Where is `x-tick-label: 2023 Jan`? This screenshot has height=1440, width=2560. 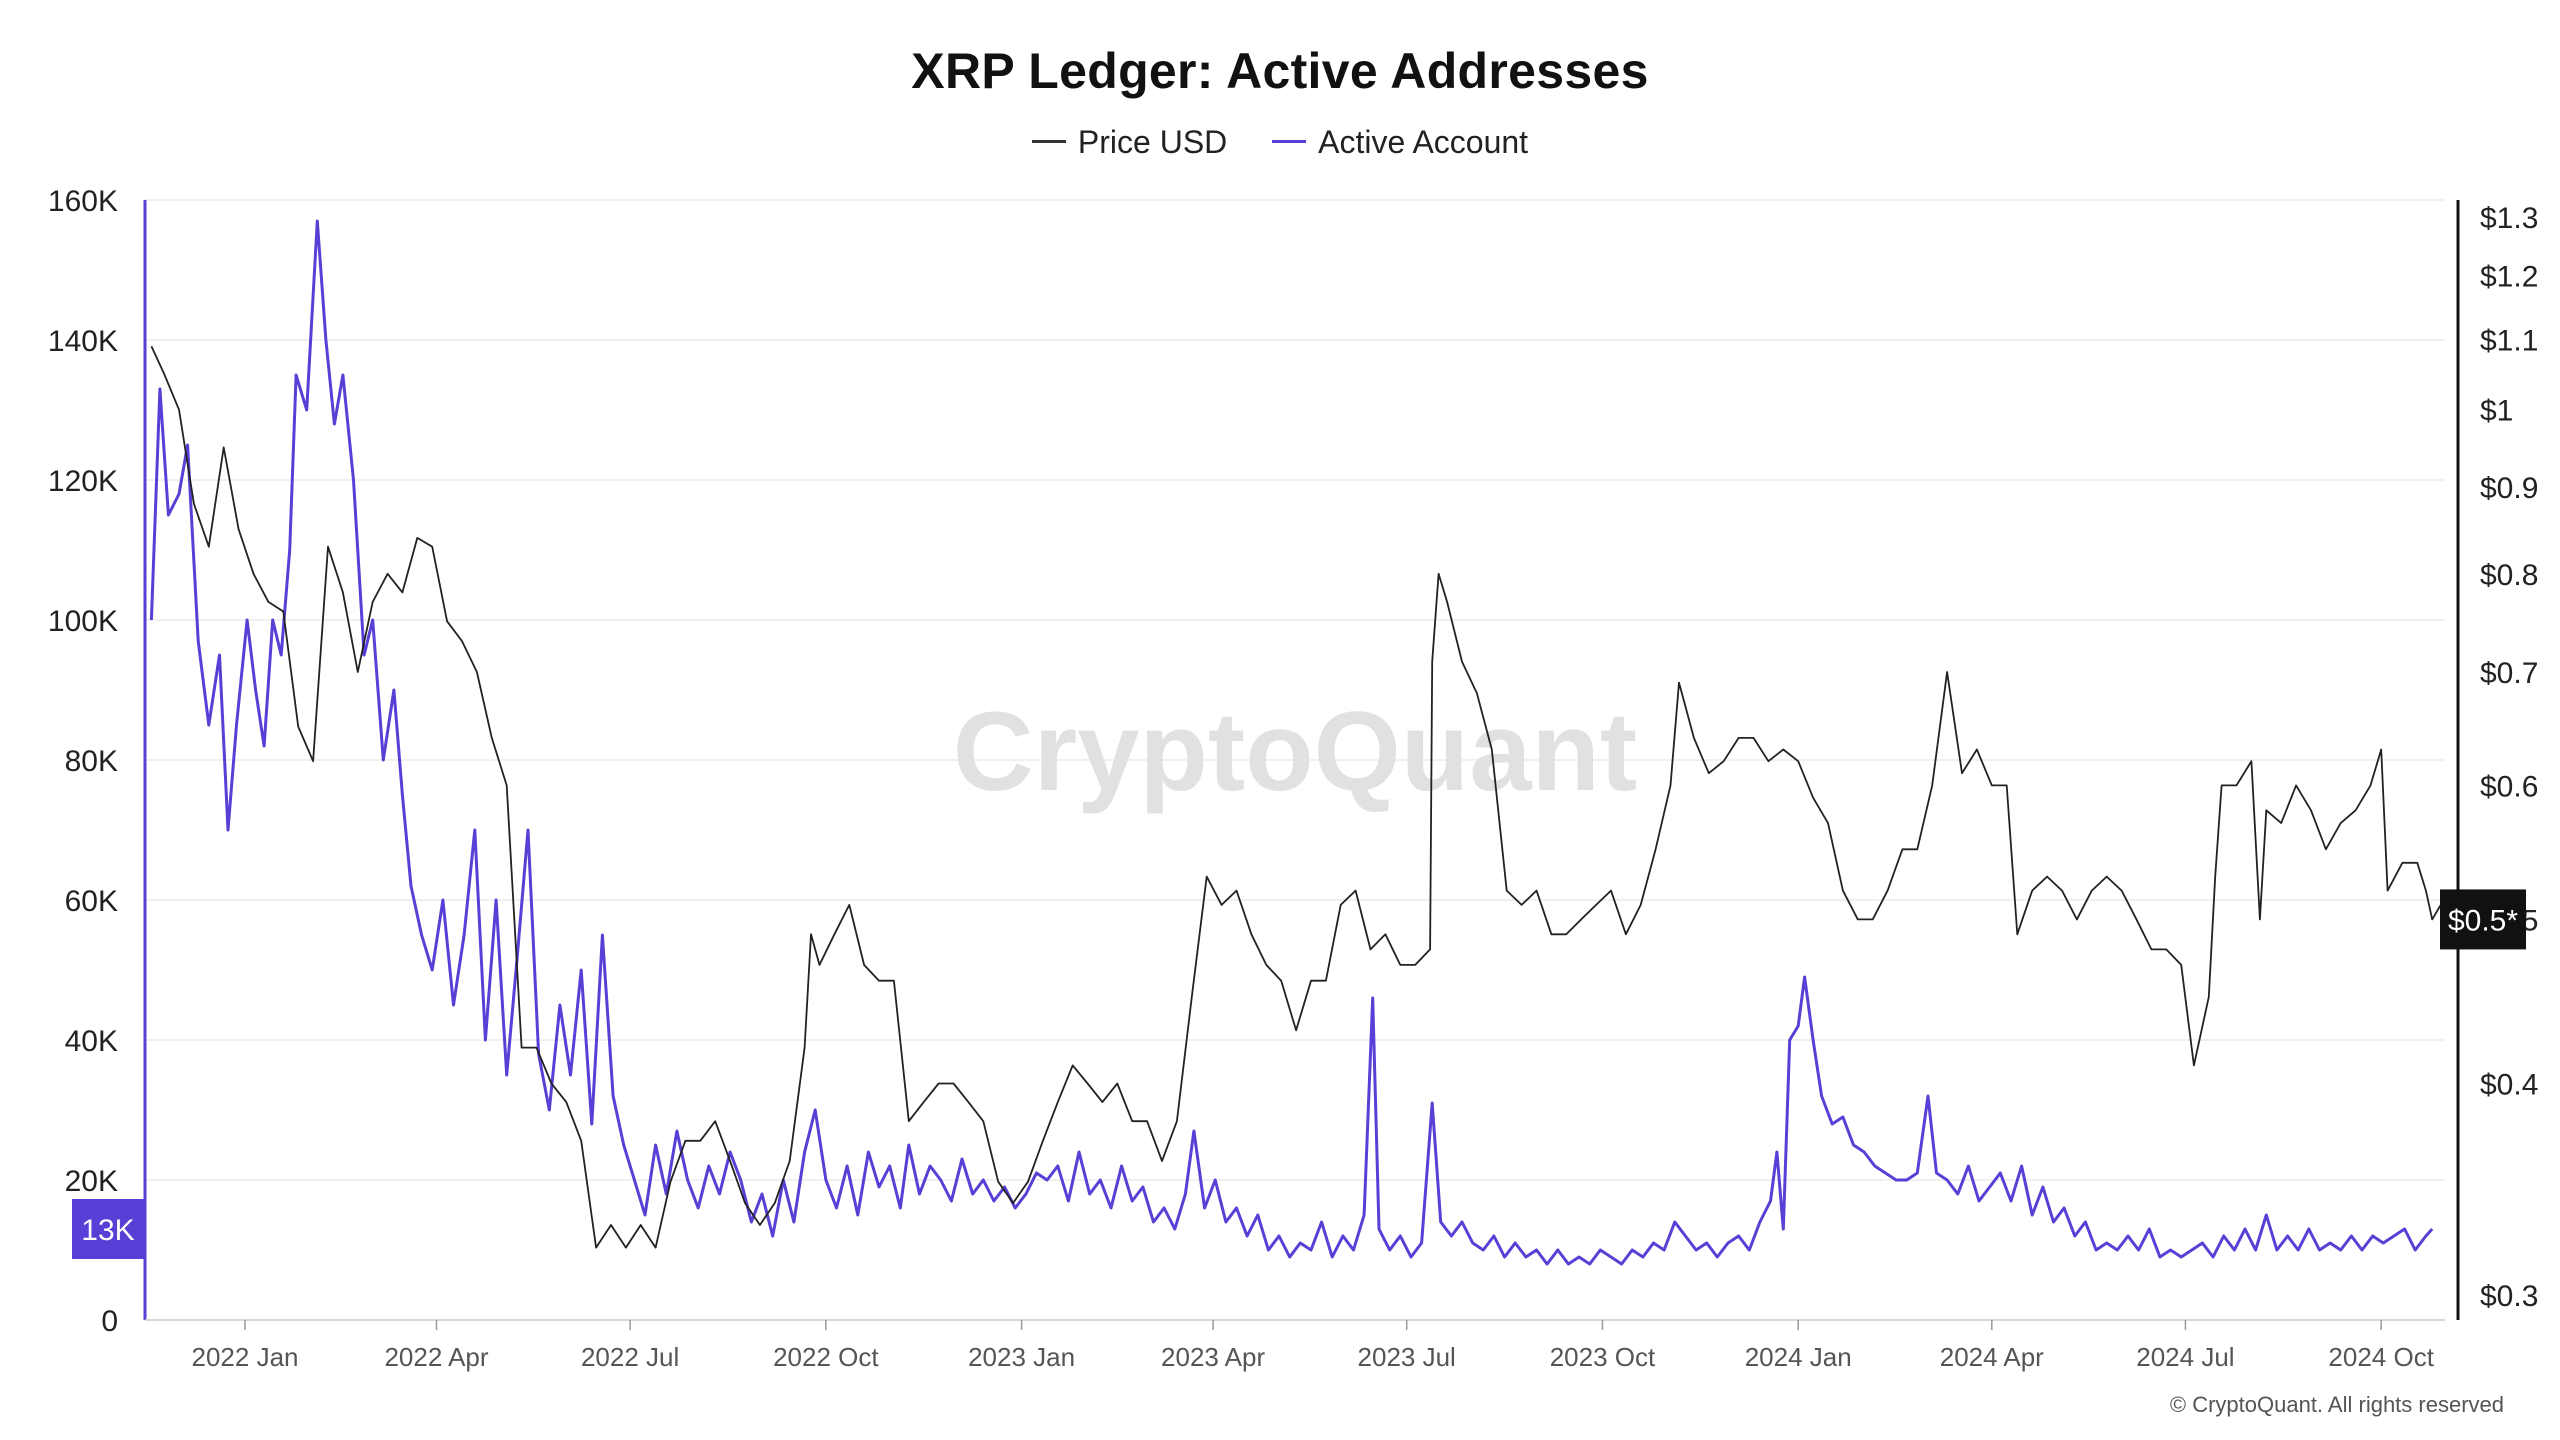 x-tick-label: 2023 Jan is located at coordinates (1021, 1357).